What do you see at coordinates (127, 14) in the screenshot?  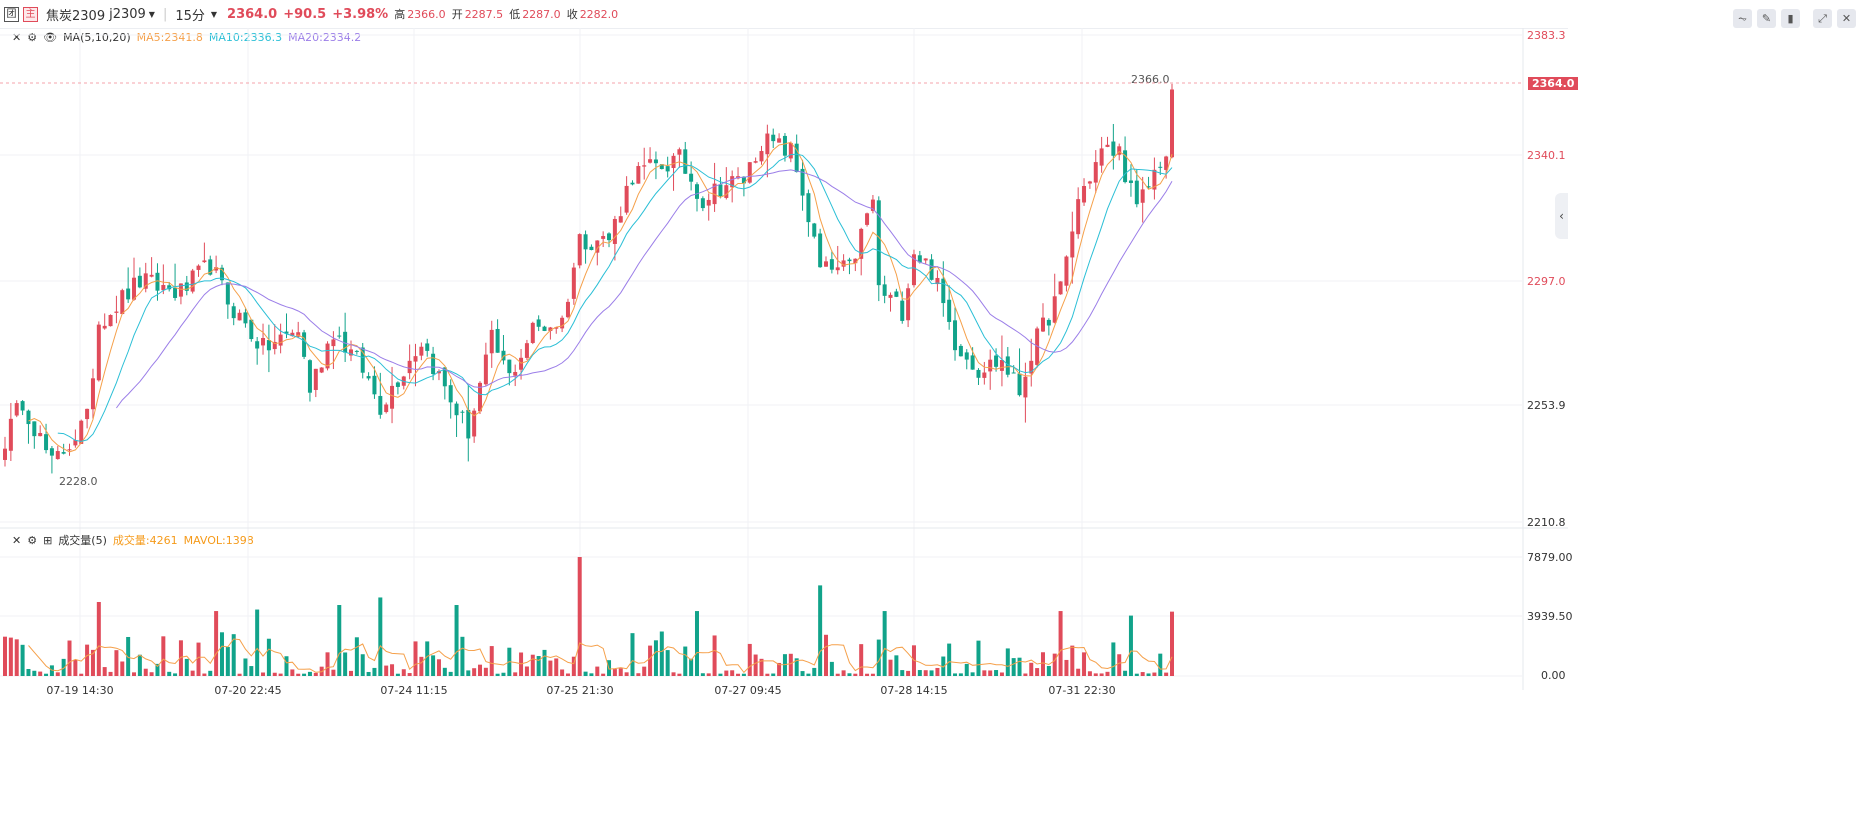 I see `symbol-code: j2309` at bounding box center [127, 14].